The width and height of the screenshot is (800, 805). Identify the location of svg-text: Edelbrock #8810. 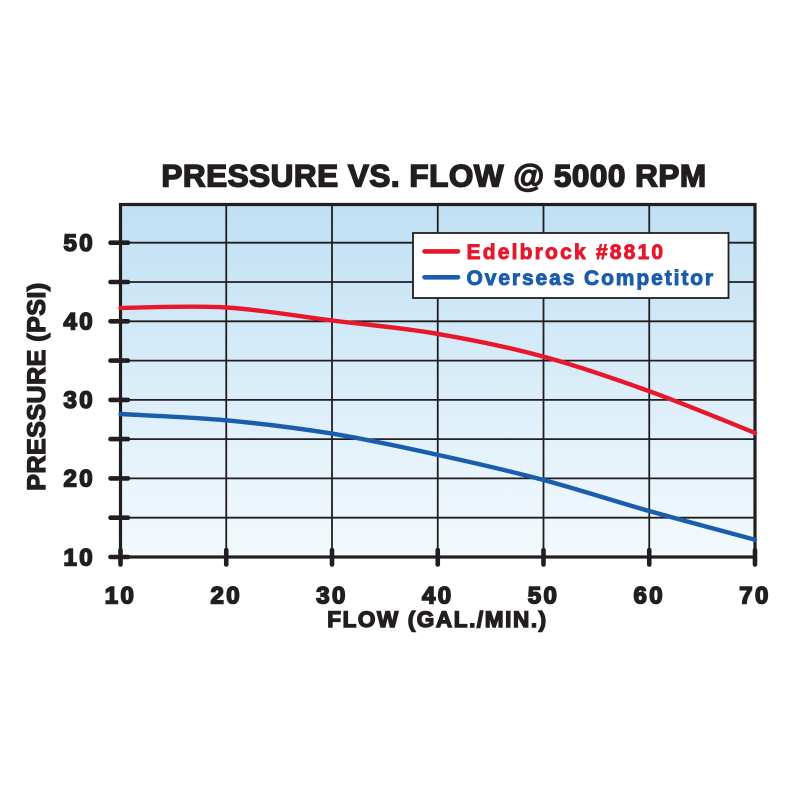
(566, 252).